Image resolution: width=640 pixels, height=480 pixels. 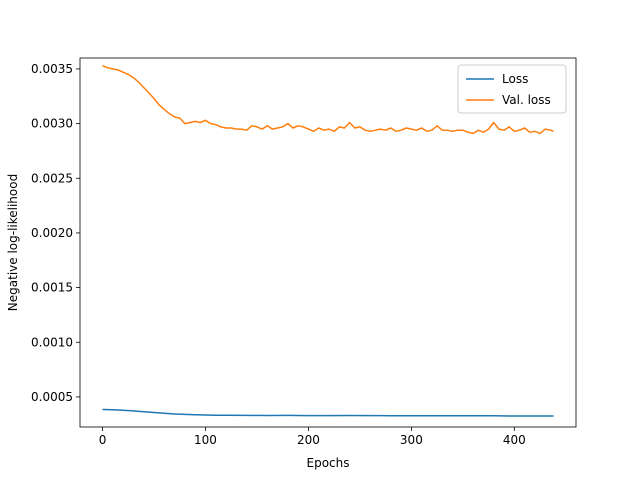 What do you see at coordinates (13, 242) in the screenshot?
I see `y-axis-label: Negative log-likelihood` at bounding box center [13, 242].